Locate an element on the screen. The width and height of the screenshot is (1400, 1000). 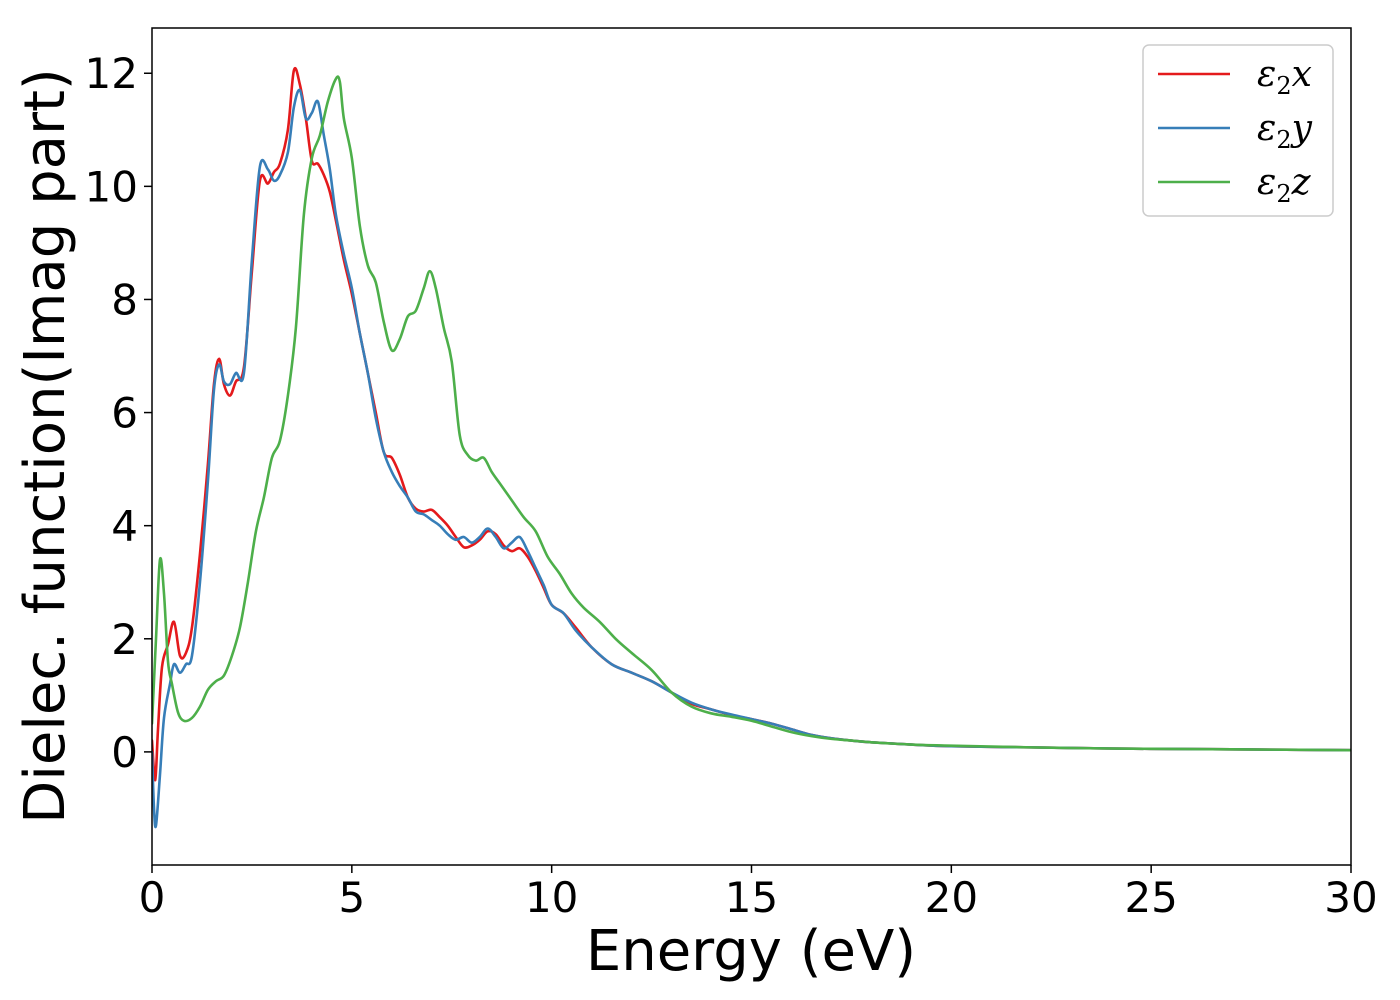
legend: ε2x ε2y ε2z is located at coordinates (1238, 130).